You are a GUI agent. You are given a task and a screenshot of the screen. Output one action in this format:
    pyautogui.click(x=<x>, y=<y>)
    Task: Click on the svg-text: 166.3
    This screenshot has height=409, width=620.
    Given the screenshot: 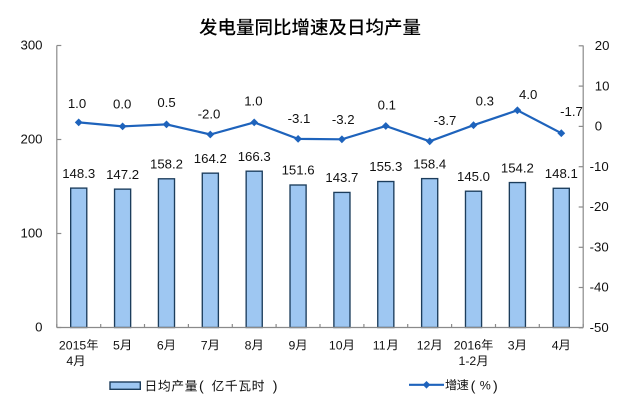 What is the action you would take?
    pyautogui.click(x=254, y=156)
    